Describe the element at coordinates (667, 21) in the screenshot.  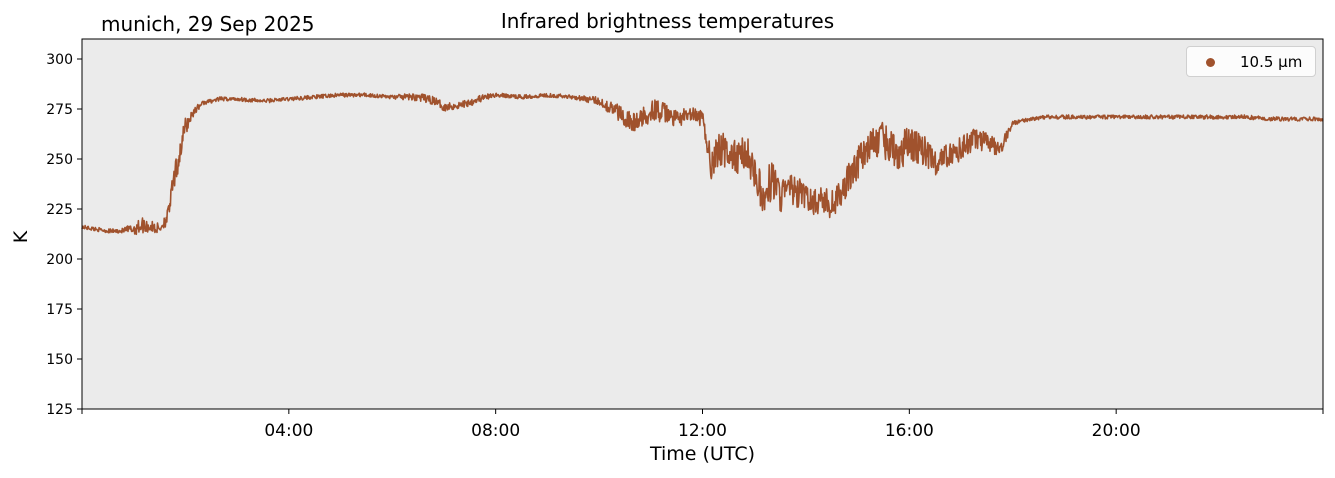
I see `chart-title: Infrared brightness temperatures` at that location.